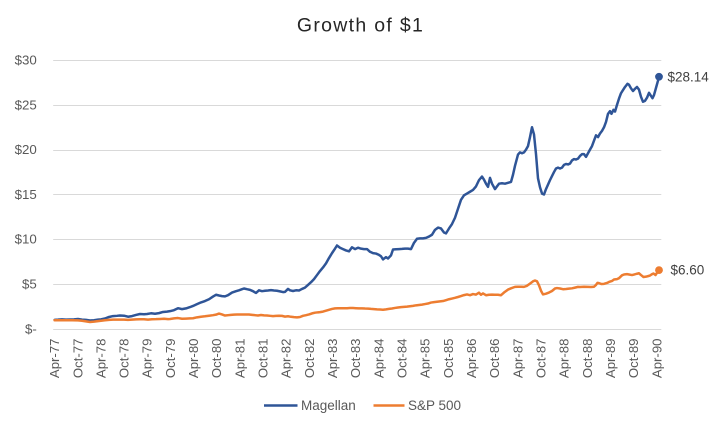  What do you see at coordinates (263, 359) in the screenshot?
I see `svg-text: Oct-81` at bounding box center [263, 359].